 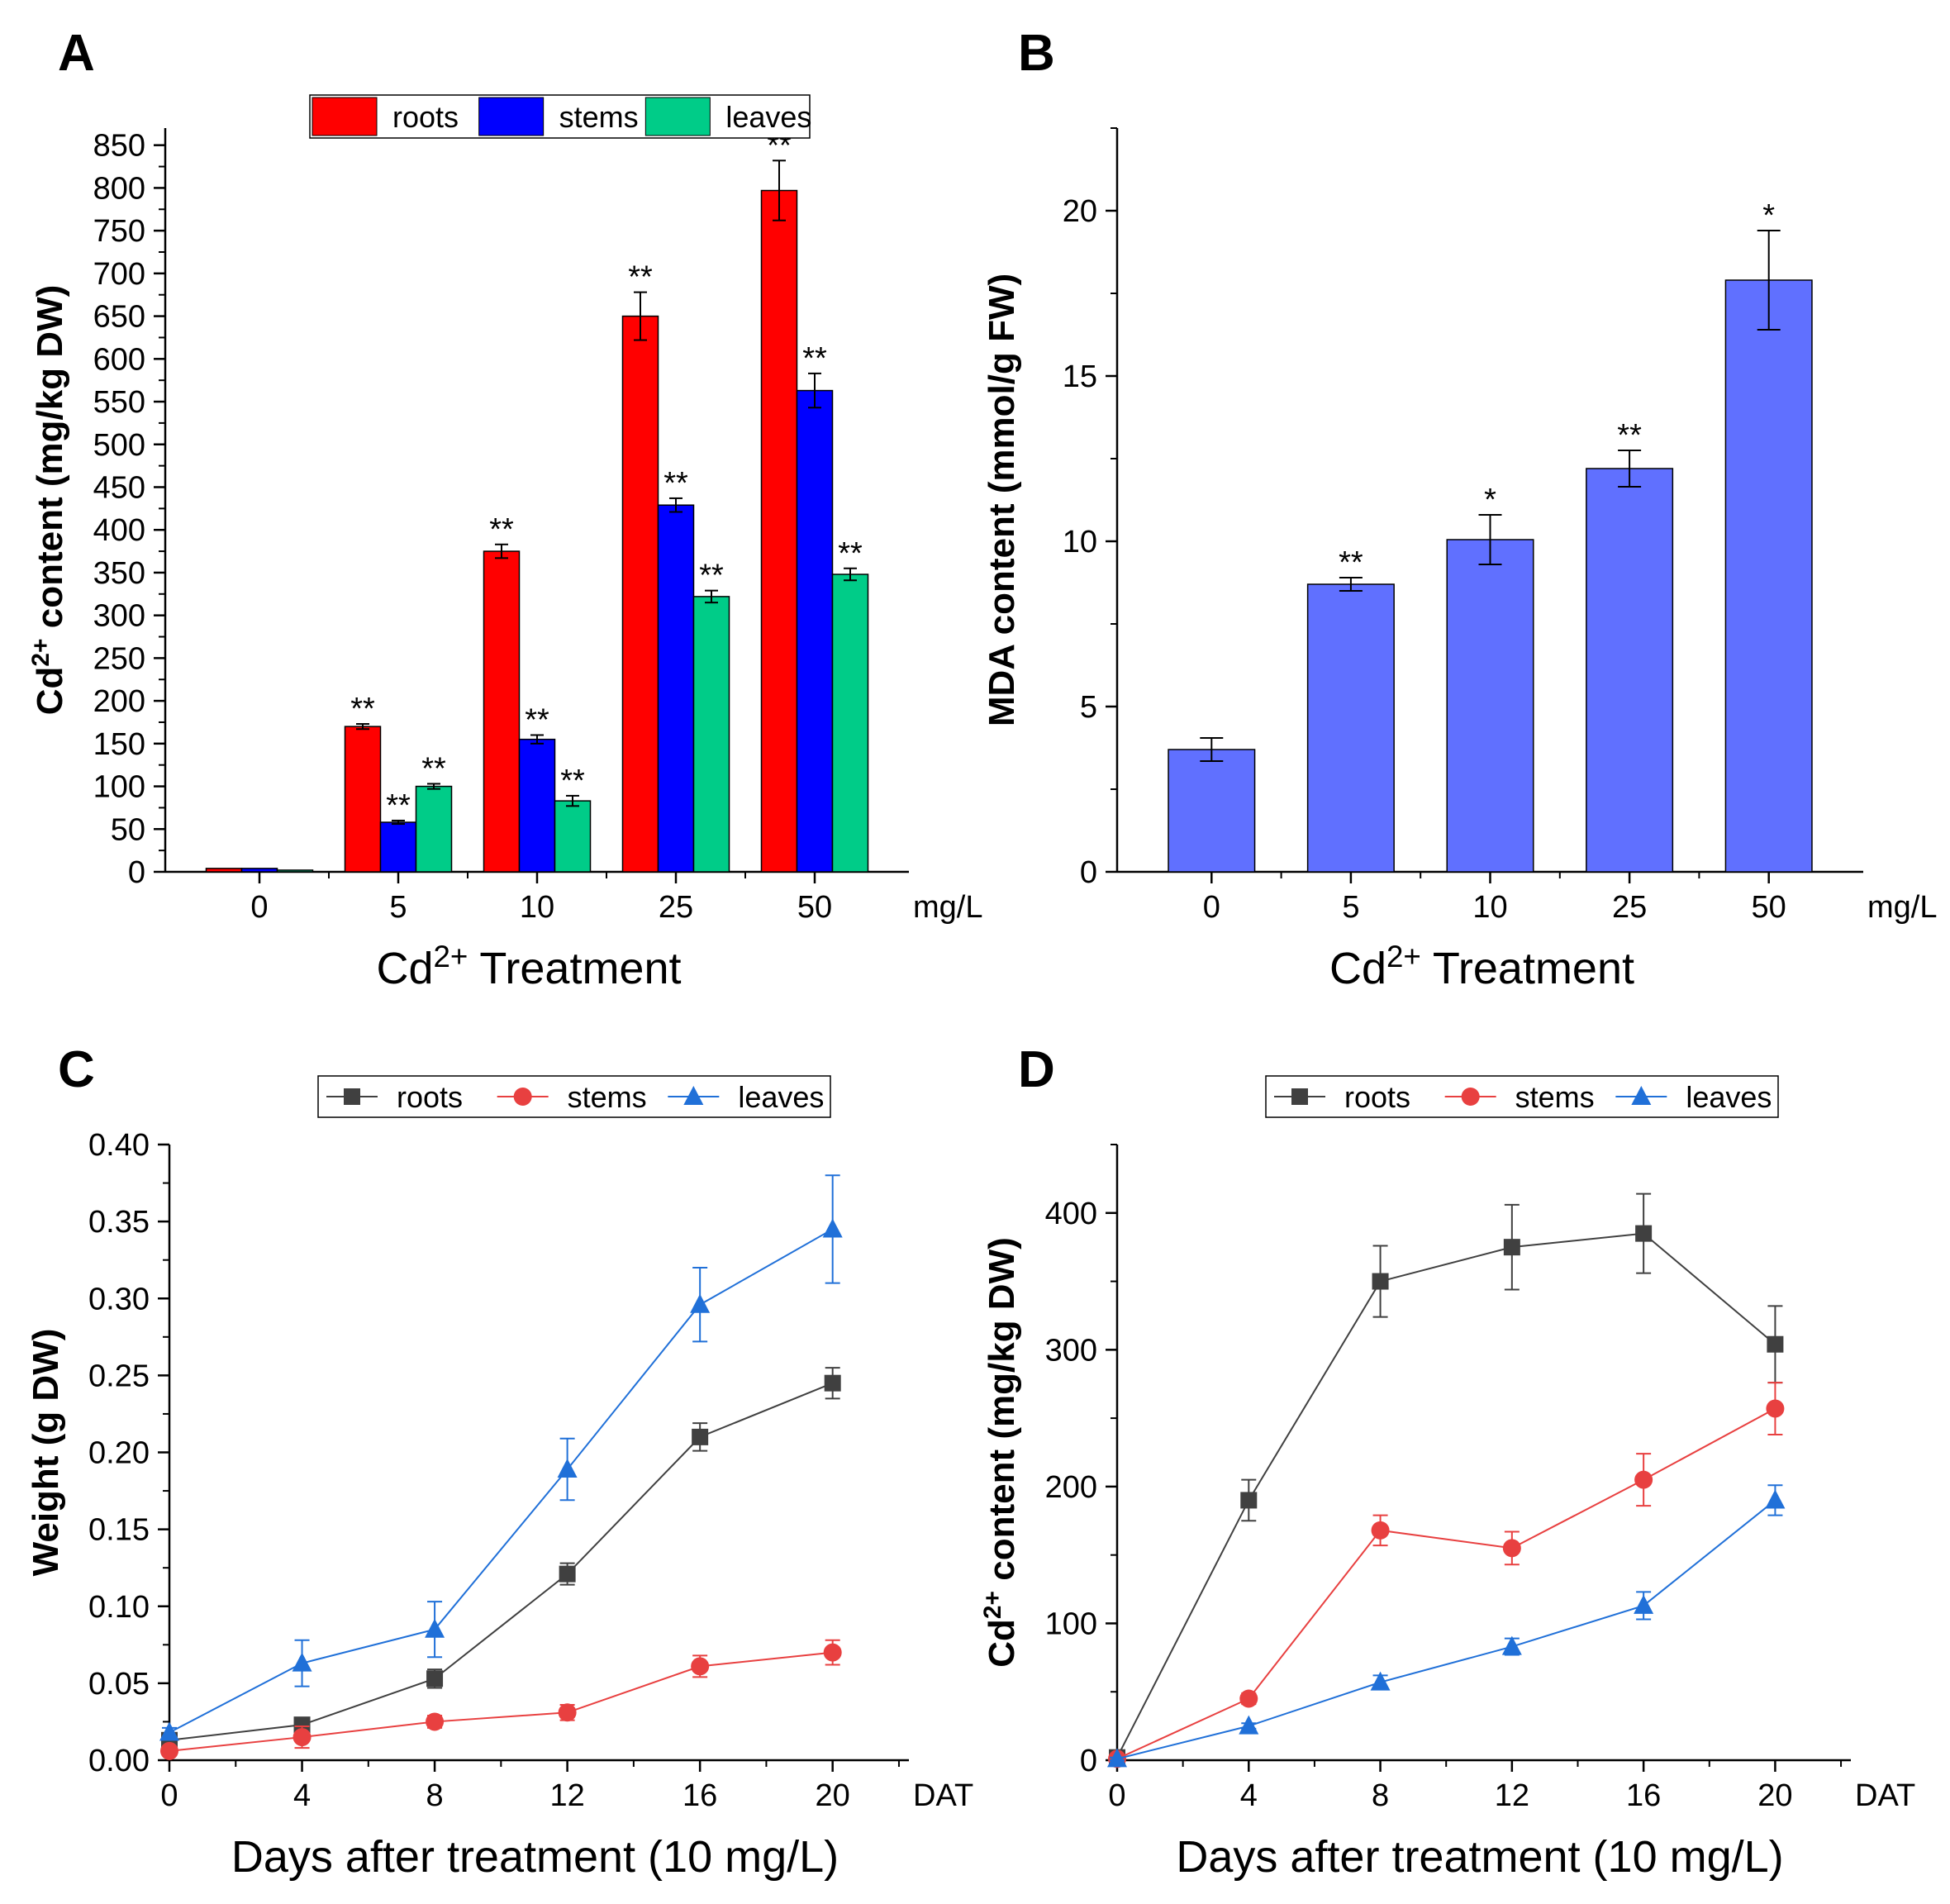 I want to click on y-tick-label: 10, so click(x=1080, y=542).